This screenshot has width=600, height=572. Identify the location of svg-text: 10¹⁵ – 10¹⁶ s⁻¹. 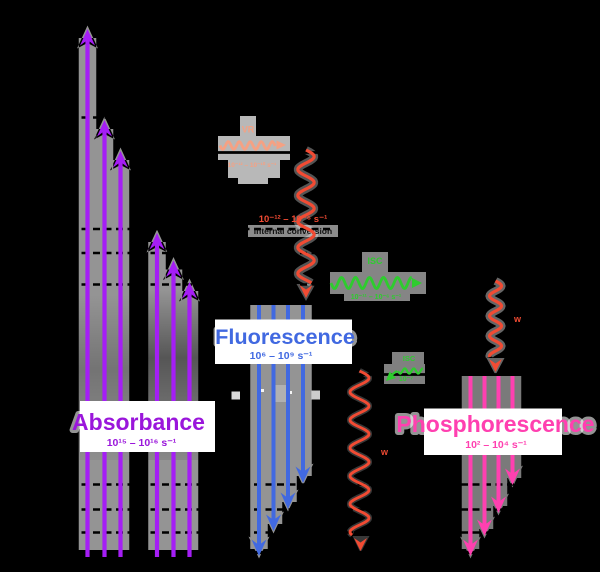
(142, 443).